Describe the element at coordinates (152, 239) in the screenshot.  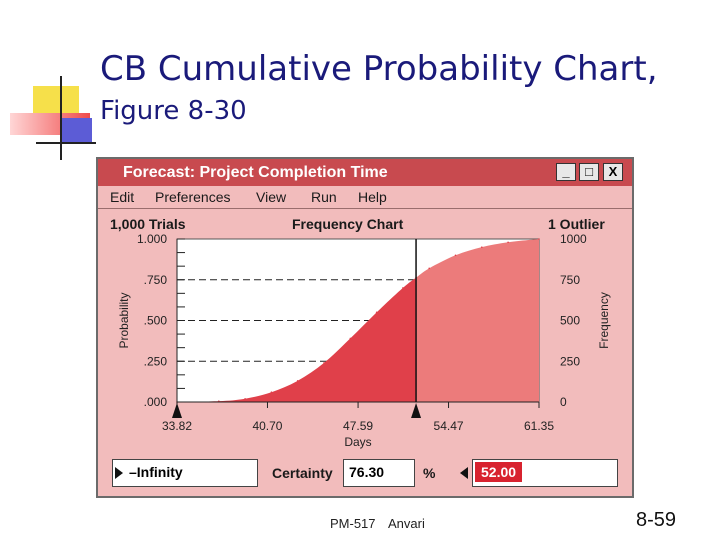
I see `y-left-tick-label: 1.000` at that location.